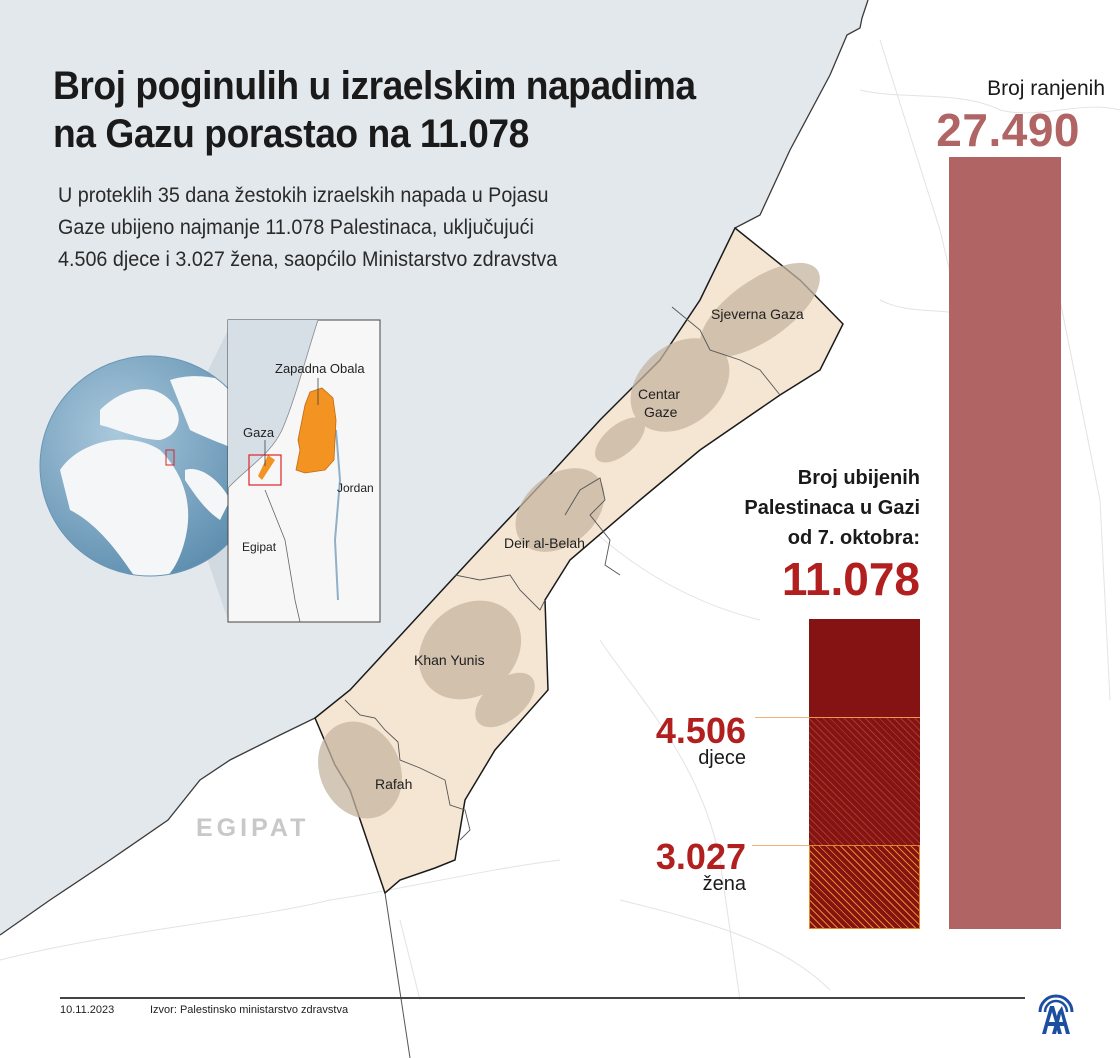 This screenshot has height=1058, width=1120. Describe the element at coordinates (449, 660) in the screenshot. I see `region-label-khan-yunis: Khan Yunis` at that location.